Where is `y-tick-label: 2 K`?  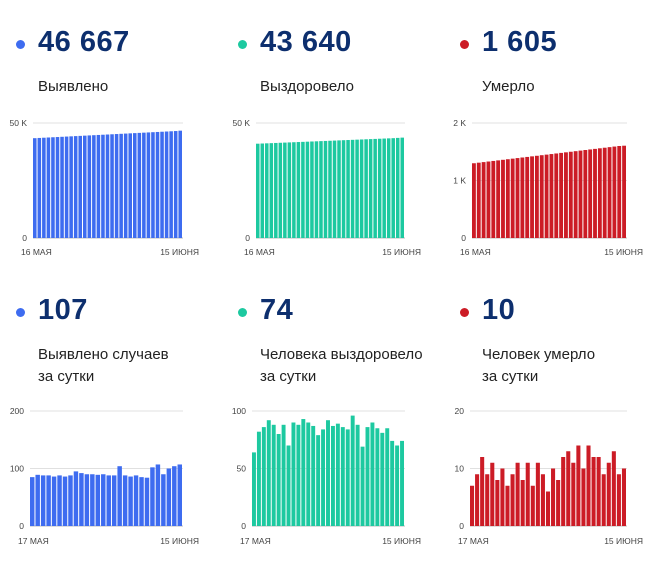
y-tick-label: 2 K is located at coordinates (459, 123).